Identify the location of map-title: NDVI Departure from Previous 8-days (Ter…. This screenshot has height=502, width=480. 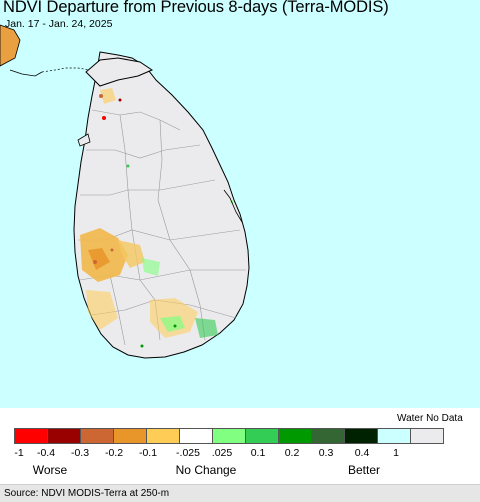
(196, 8).